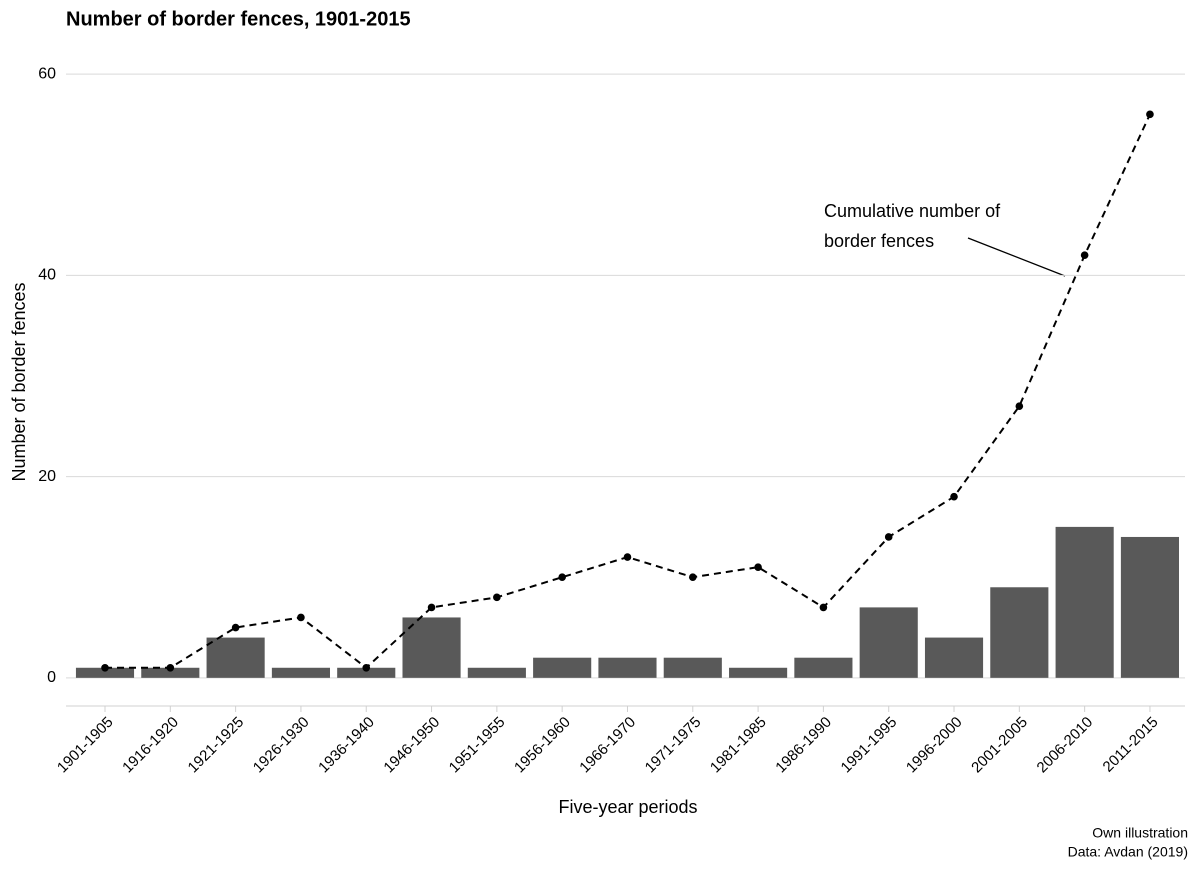 The width and height of the screenshot is (1200, 873). I want to click on x-tick-label: 1956-1960, so click(542, 745).